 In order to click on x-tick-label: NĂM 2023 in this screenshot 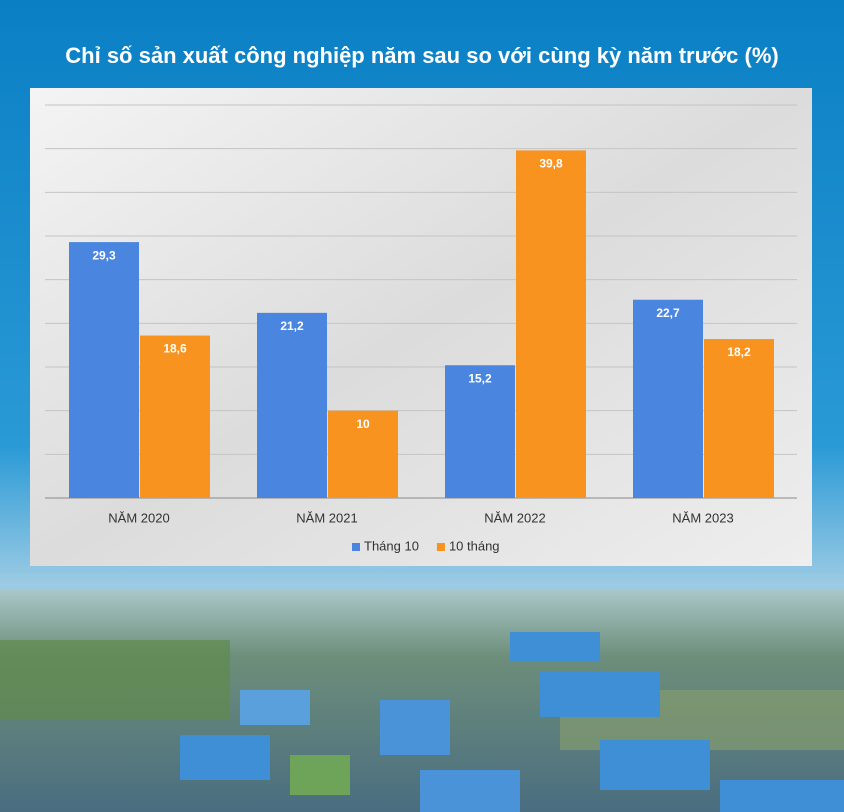, I will do `click(702, 517)`.